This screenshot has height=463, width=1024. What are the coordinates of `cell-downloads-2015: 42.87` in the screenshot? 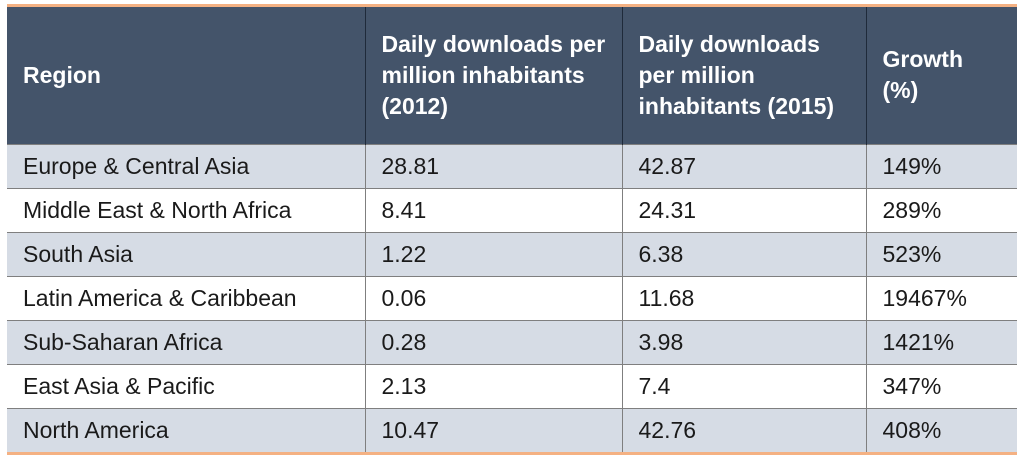 It's located at (744, 165).